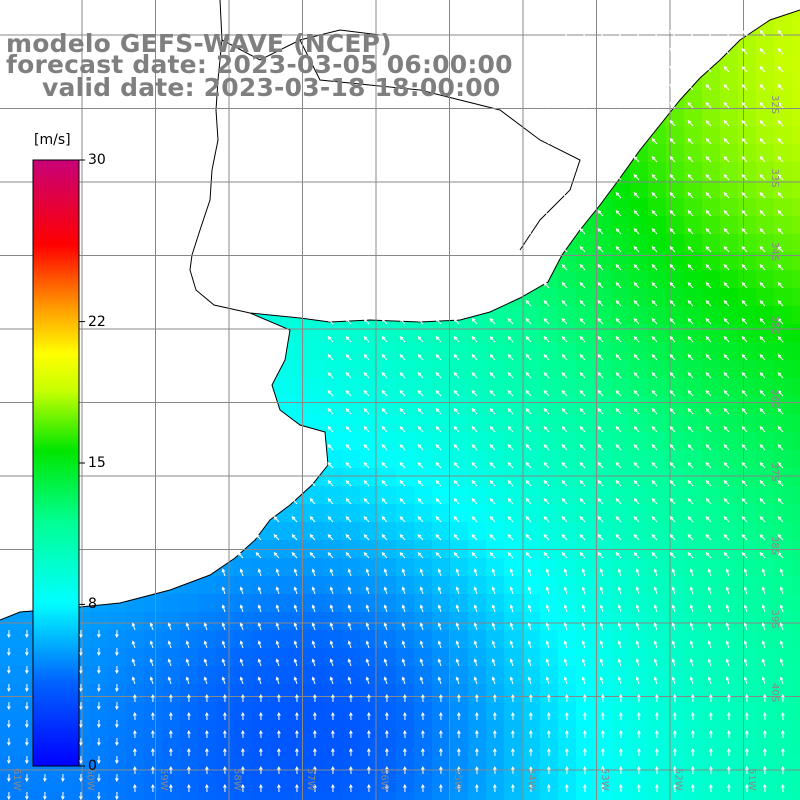  What do you see at coordinates (97, 463) in the screenshot?
I see `colorbar-tick-label: 15` at bounding box center [97, 463].